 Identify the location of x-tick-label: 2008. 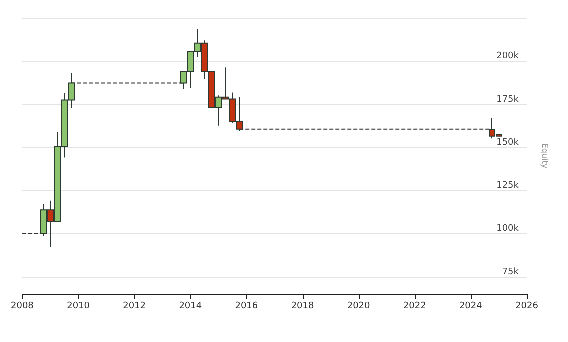
(22, 307).